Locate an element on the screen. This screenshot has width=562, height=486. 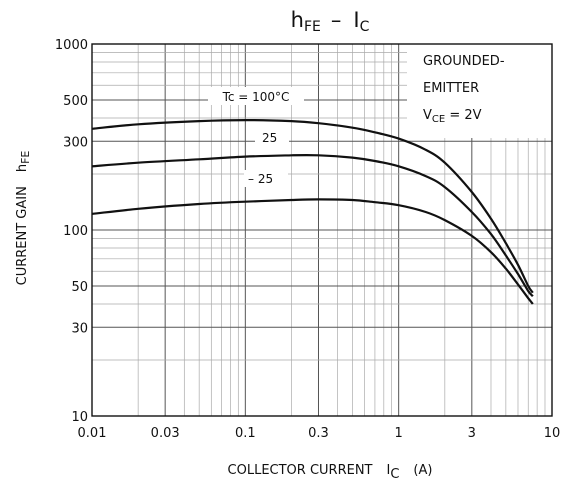
conditions-box is located at coordinates (480, 88).